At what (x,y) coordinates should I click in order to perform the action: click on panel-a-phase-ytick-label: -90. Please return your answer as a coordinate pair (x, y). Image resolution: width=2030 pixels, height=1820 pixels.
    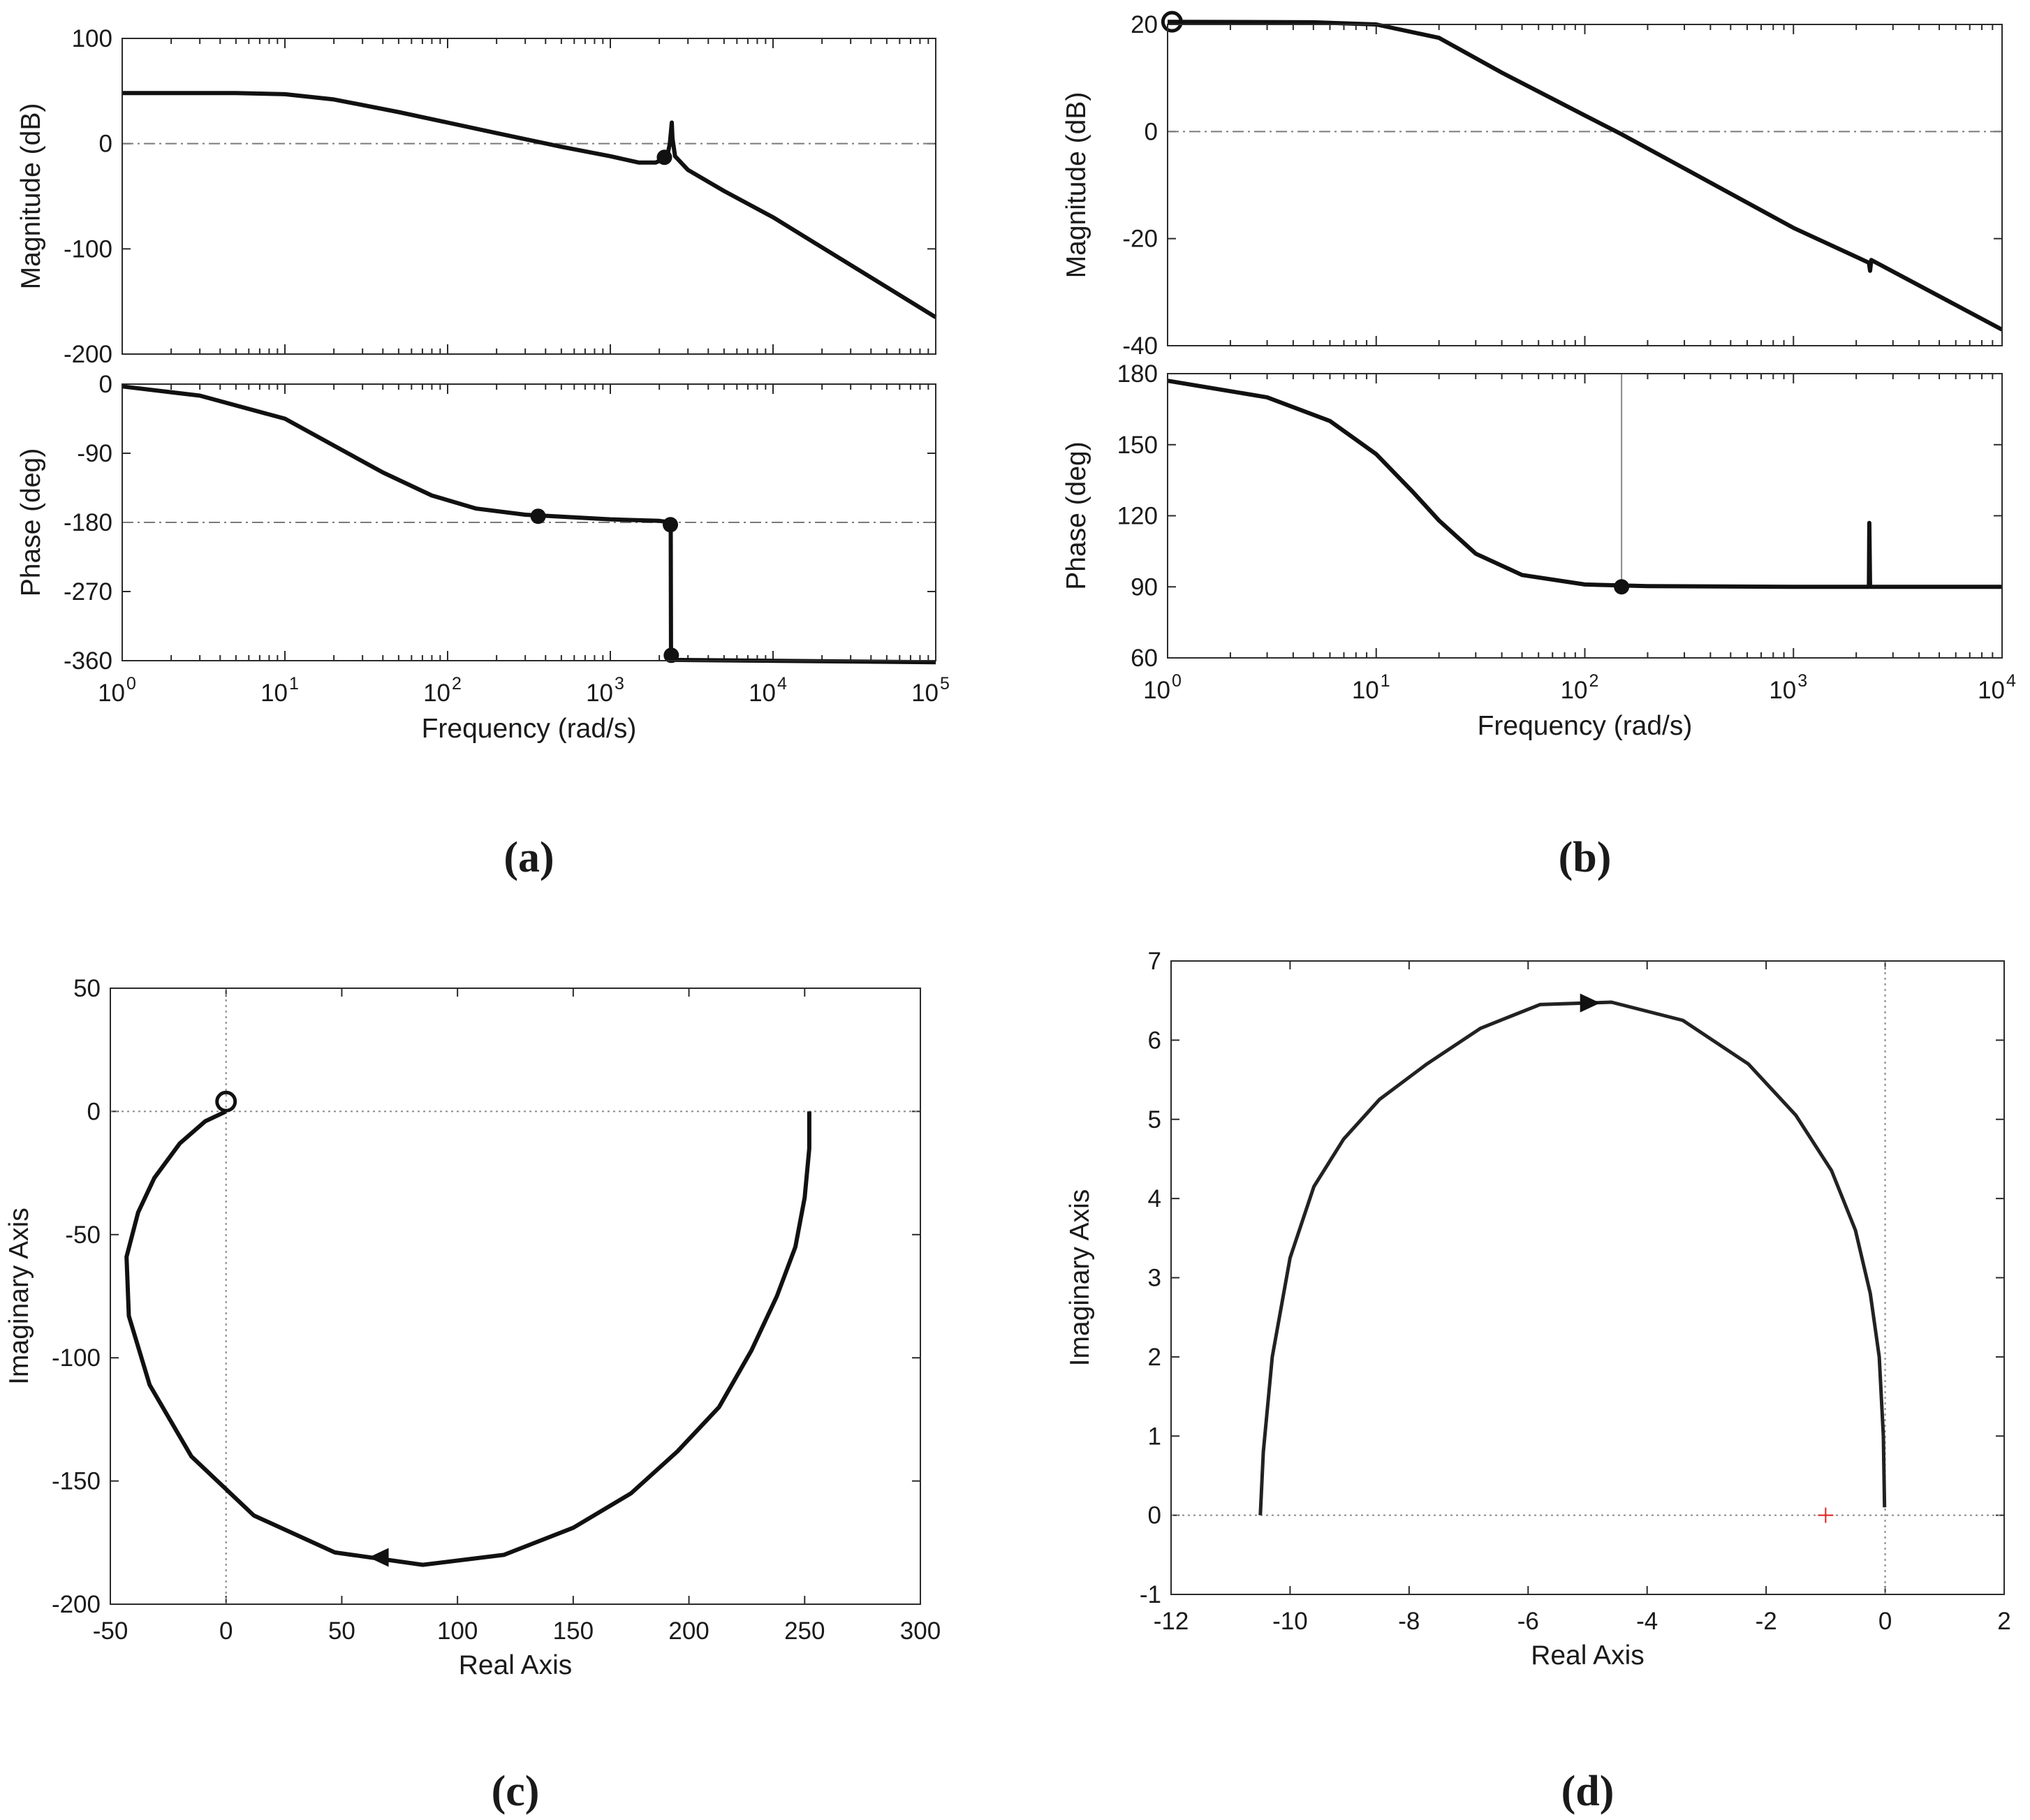
    Looking at the image, I should click on (94, 453).